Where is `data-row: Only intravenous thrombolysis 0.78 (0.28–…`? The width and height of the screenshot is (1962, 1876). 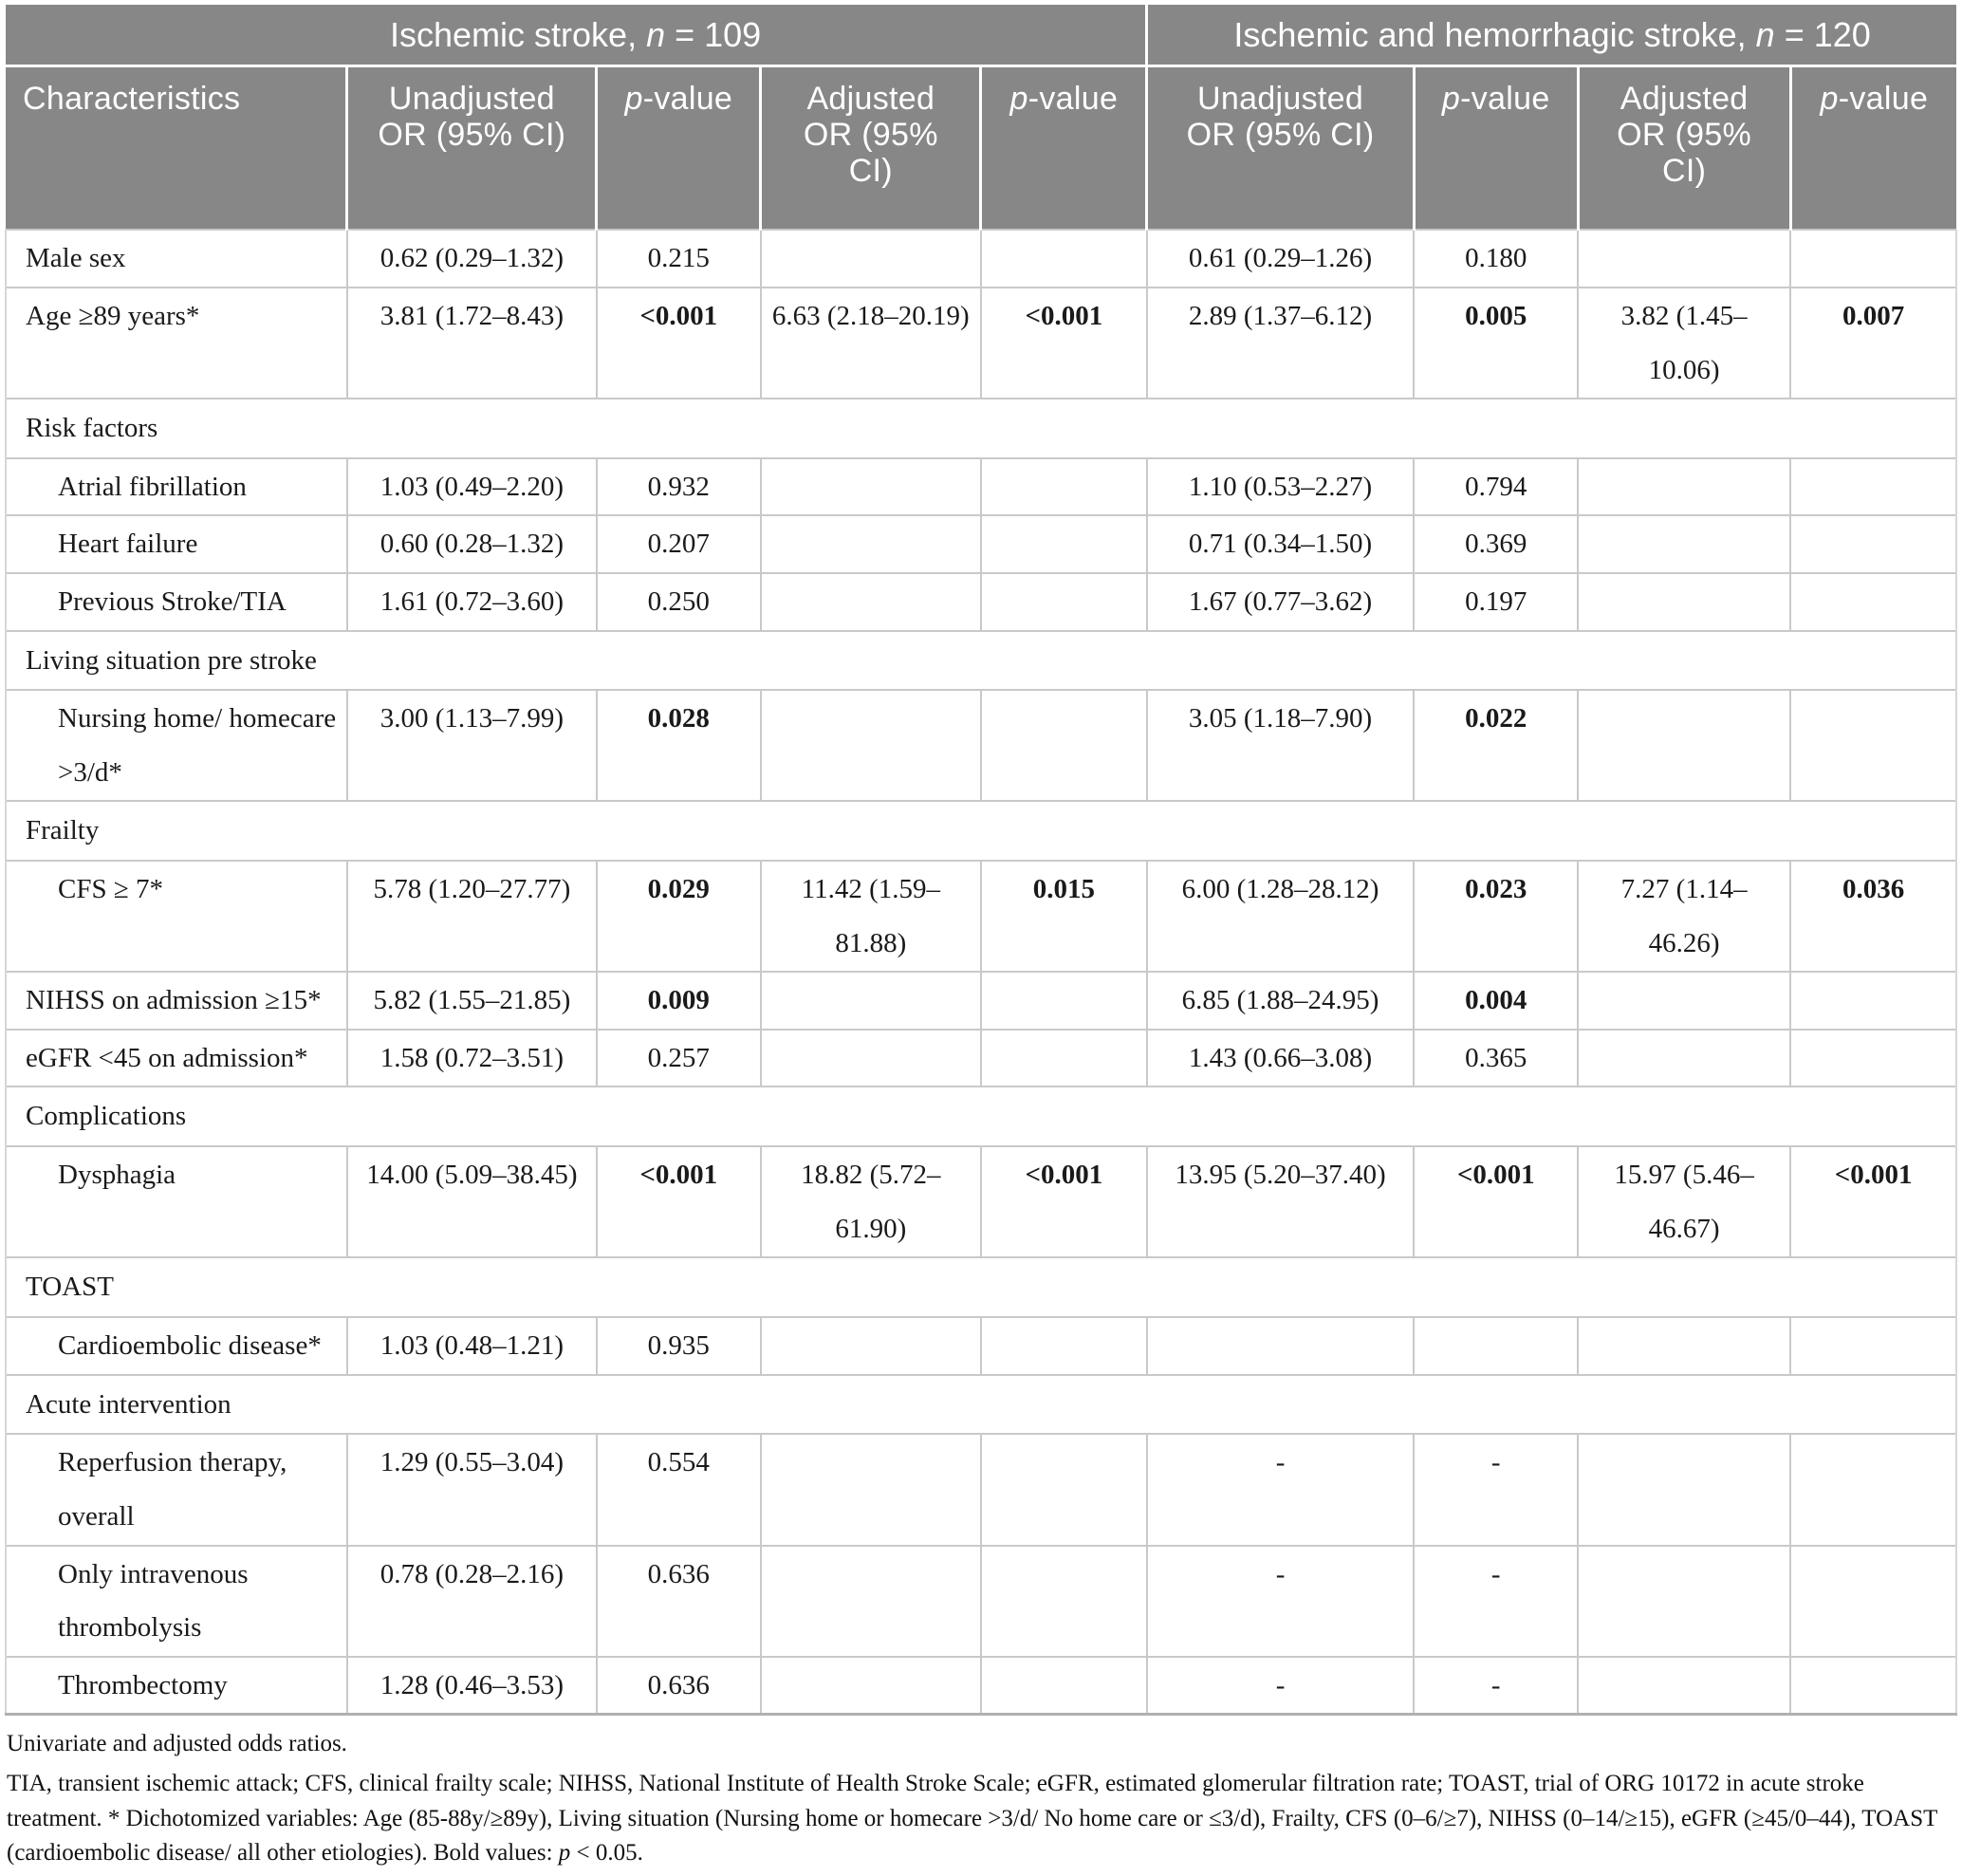
data-row: Only intravenous thrombolysis 0.78 (0.28–… is located at coordinates (981, 1600).